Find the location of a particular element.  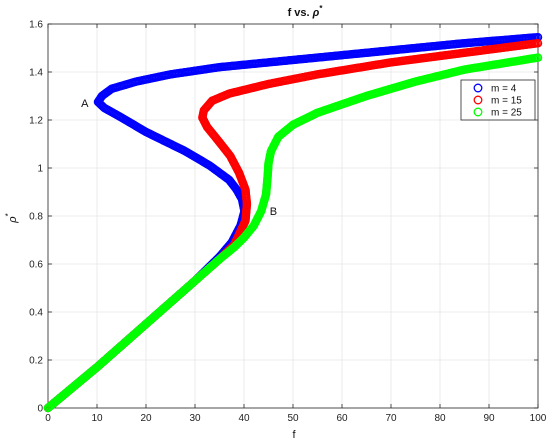

annotation-b: B is located at coordinates (273, 212).